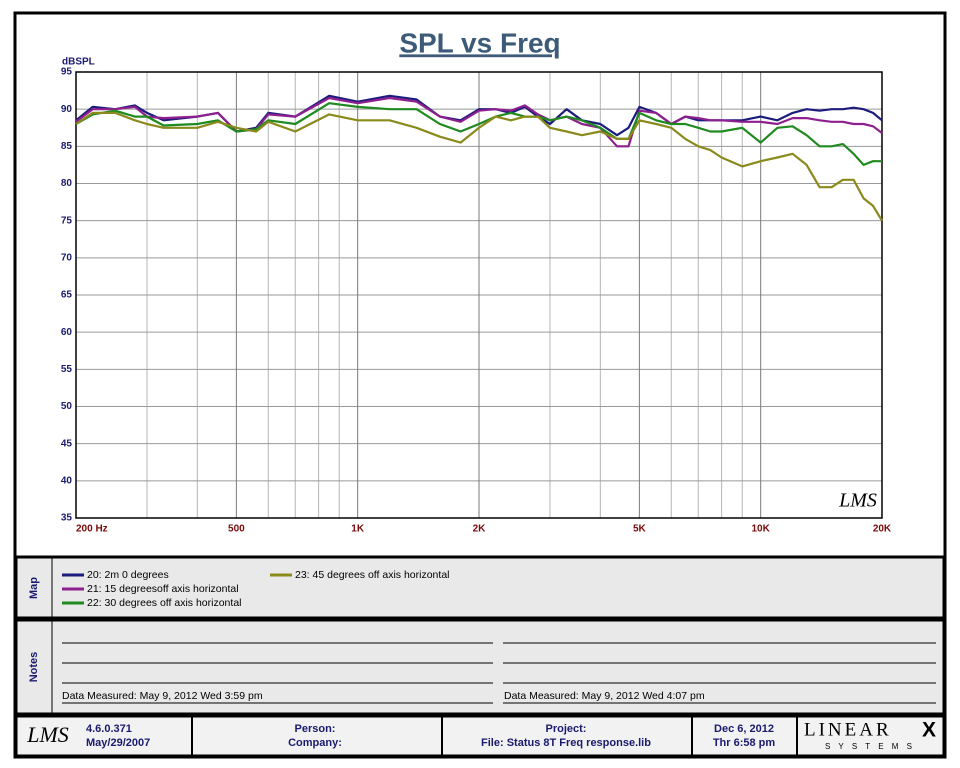 The image size is (960, 768). What do you see at coordinates (67, 369) in the screenshot?
I see `y-tick-label: 55` at bounding box center [67, 369].